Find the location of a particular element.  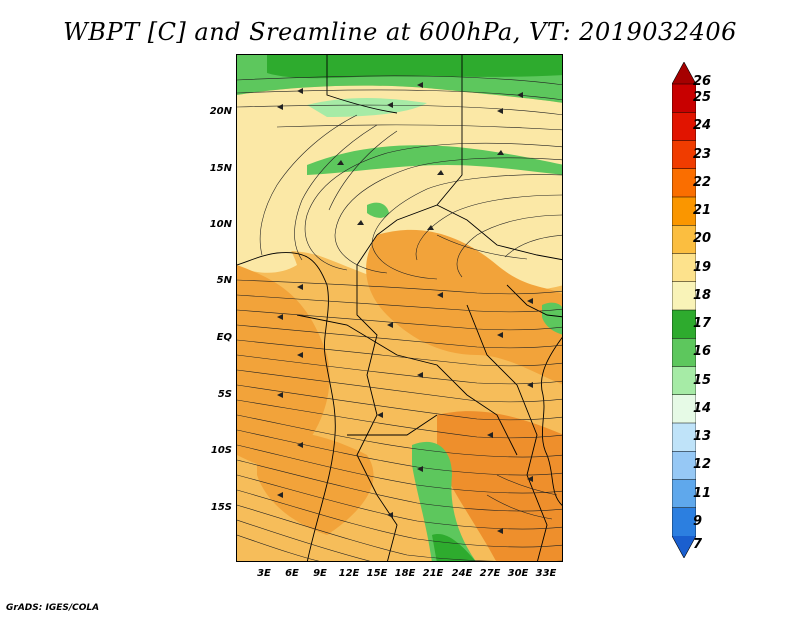

colorbar-label: 7 is located at coordinates (698, 544).